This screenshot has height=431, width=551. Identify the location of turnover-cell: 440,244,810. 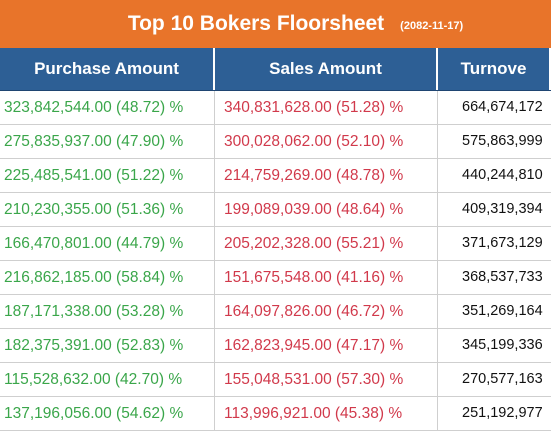
(502, 175).